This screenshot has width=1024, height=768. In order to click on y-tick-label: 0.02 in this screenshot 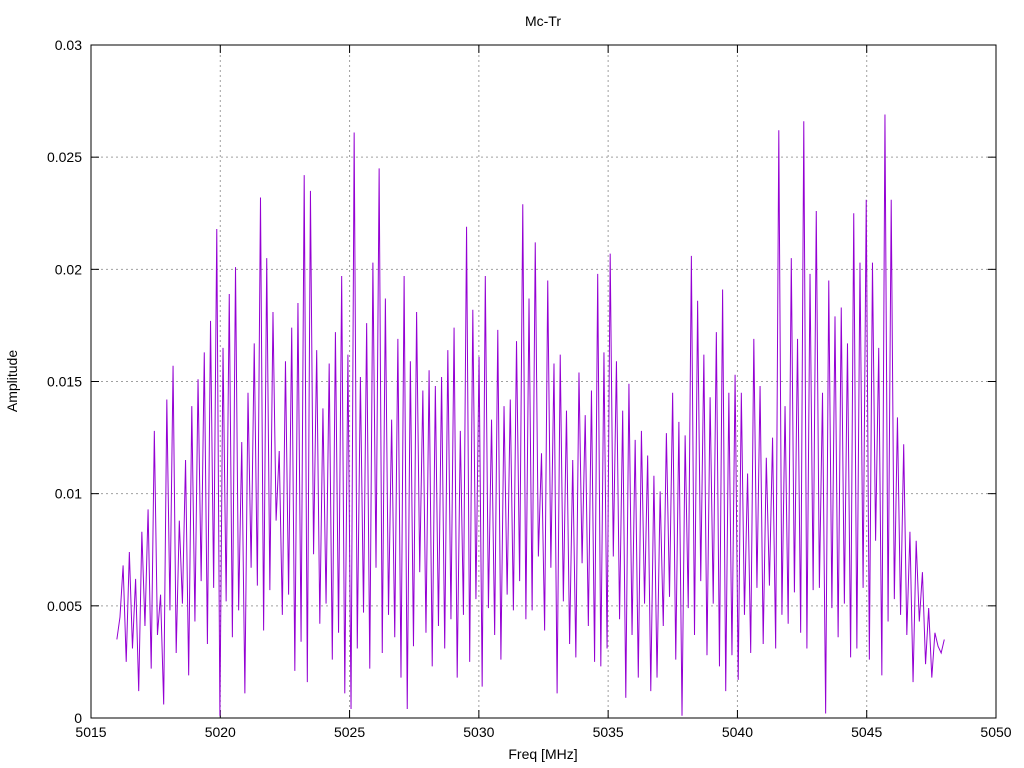, I will do `click(68, 269)`.